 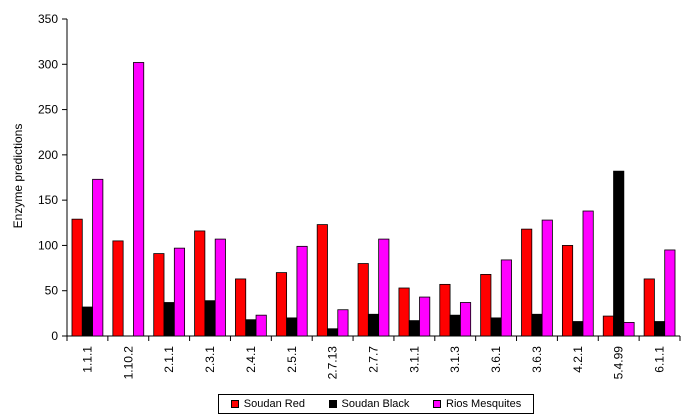 I want to click on x-tick-label: 4.2.1, so click(x=578, y=359).